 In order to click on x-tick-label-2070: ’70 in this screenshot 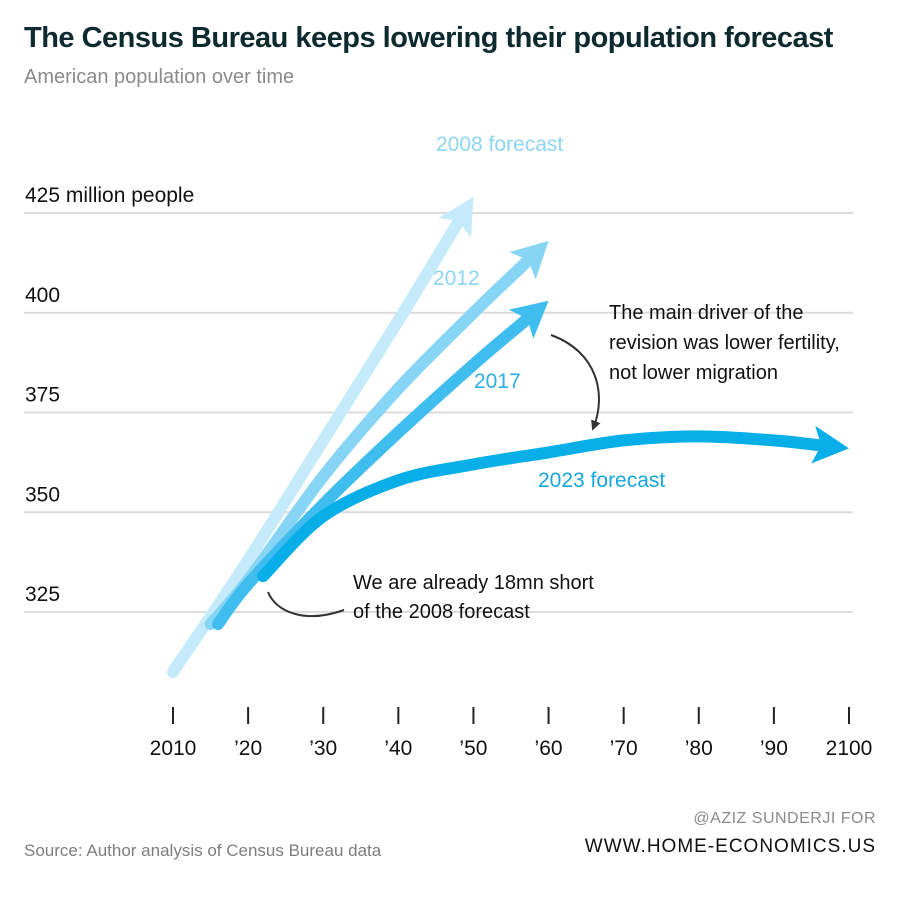, I will do `click(624, 748)`.